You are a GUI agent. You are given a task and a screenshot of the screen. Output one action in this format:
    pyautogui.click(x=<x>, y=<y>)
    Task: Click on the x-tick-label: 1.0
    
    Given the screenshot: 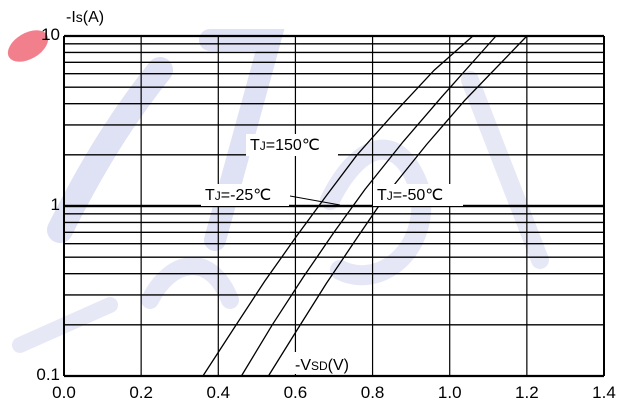 What is the action you would take?
    pyautogui.click(x=450, y=392)
    